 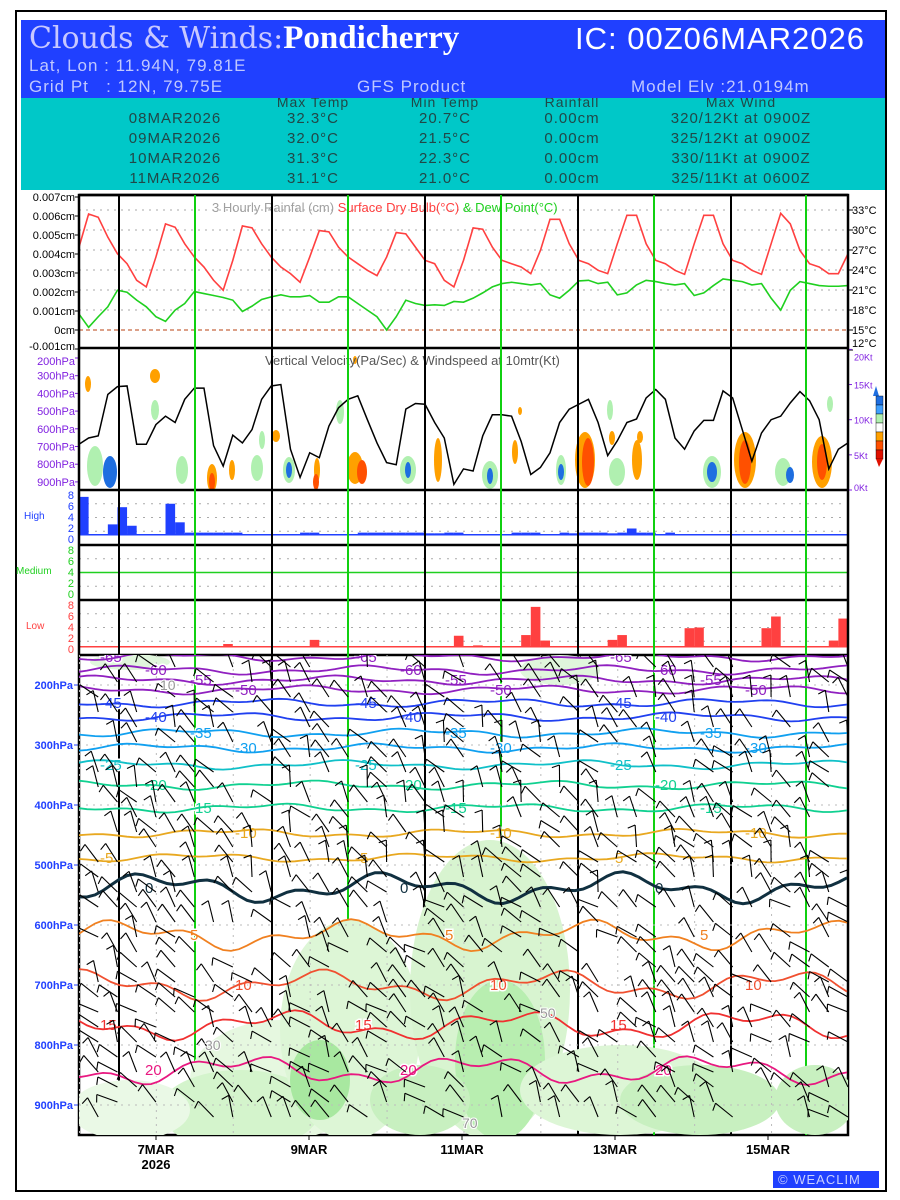 What do you see at coordinates (53, 866) in the screenshot?
I see `pressure-tick-label: 500hPa` at bounding box center [53, 866].